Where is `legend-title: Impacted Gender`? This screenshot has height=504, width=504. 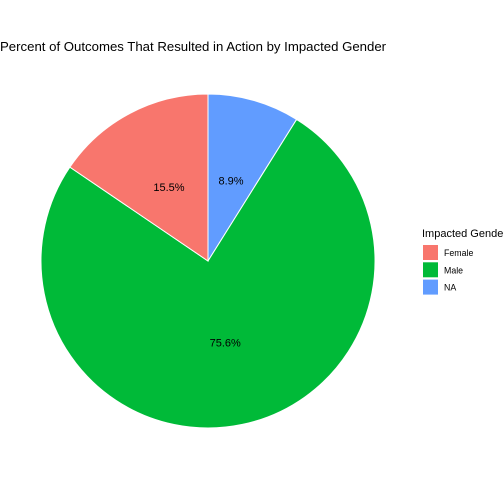
legend-title: Impacted Gender is located at coordinates (463, 234).